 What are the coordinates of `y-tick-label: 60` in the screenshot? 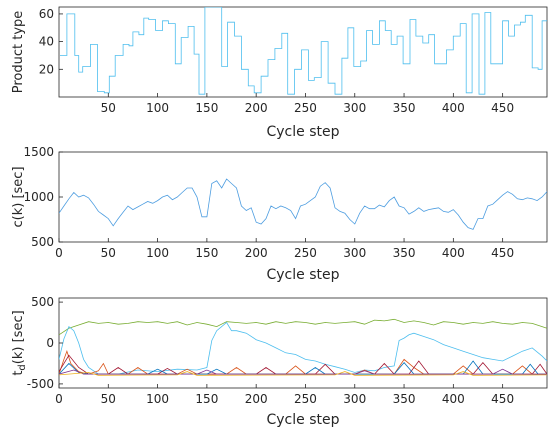 It's located at (46, 14).